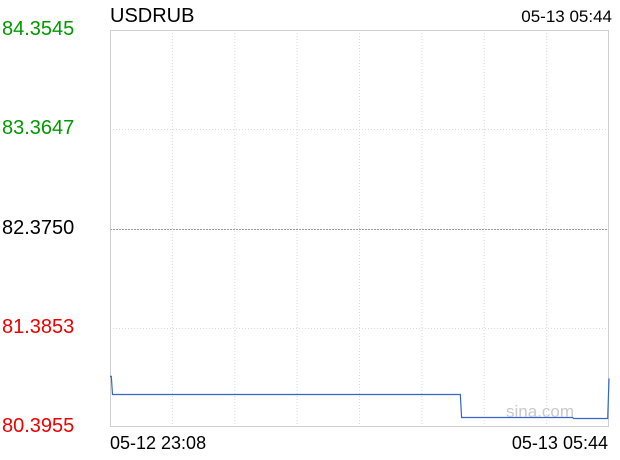 The image size is (620, 460). I want to click on price-line, so click(360, 397).